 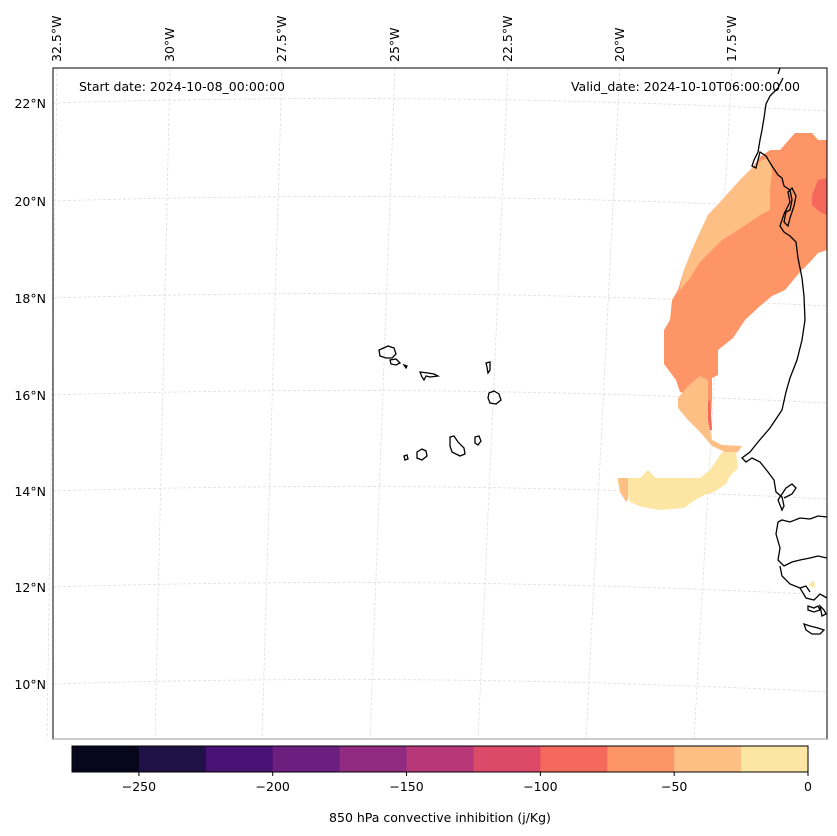 I want to click on latitude-tick-labels: 22°N 20°N 18°N 16°N 14°N 12°N 10°N, so click(x=30, y=394).